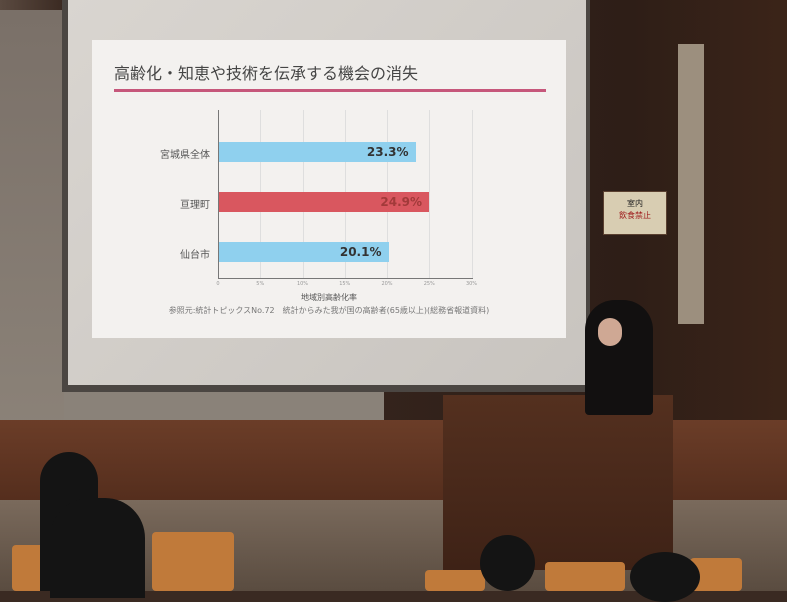 This screenshot has height=602, width=787. Describe the element at coordinates (401, 202) in the screenshot. I see `bar-value-label: 24.9%` at that location.